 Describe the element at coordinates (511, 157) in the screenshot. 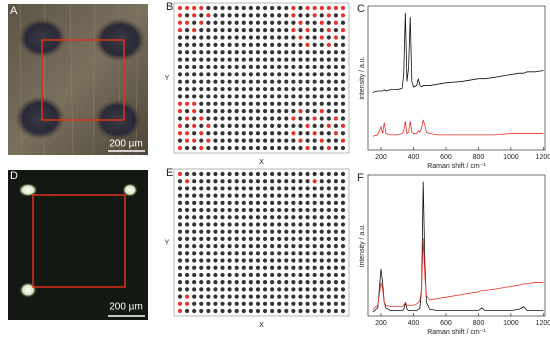

I see `x-tick-label: 1000` at that location.